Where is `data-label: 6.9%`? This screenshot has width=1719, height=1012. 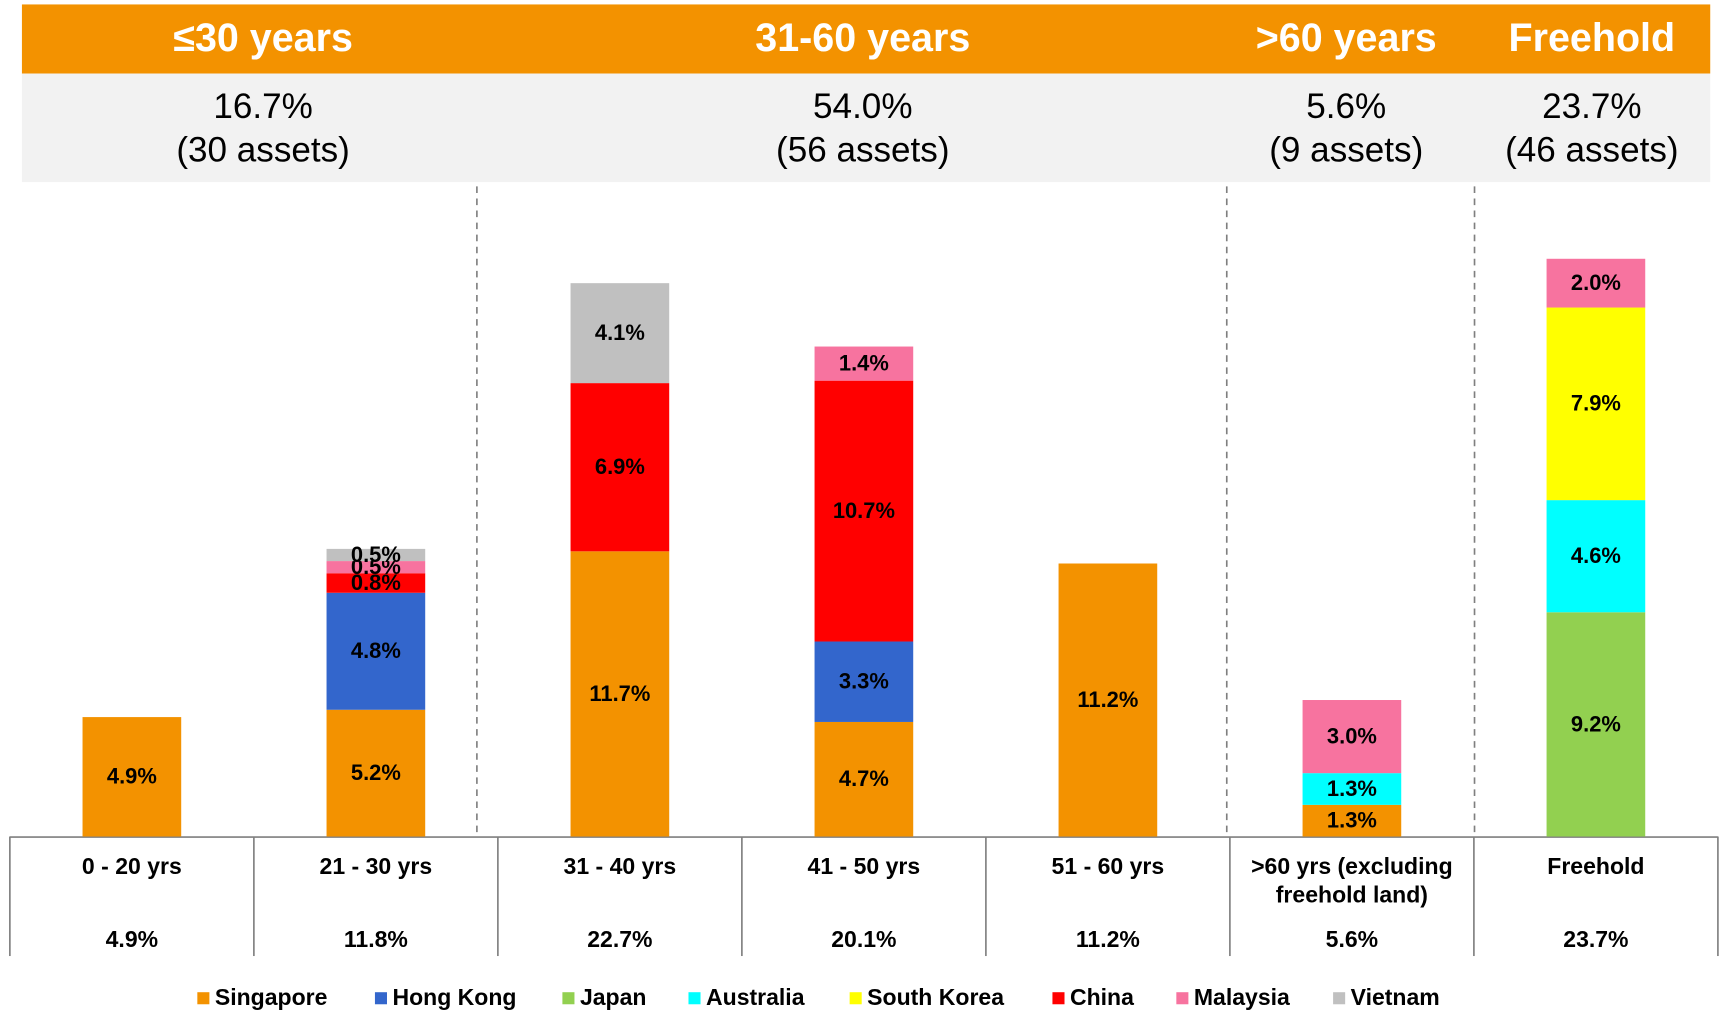 data-label: 6.9% is located at coordinates (620, 466).